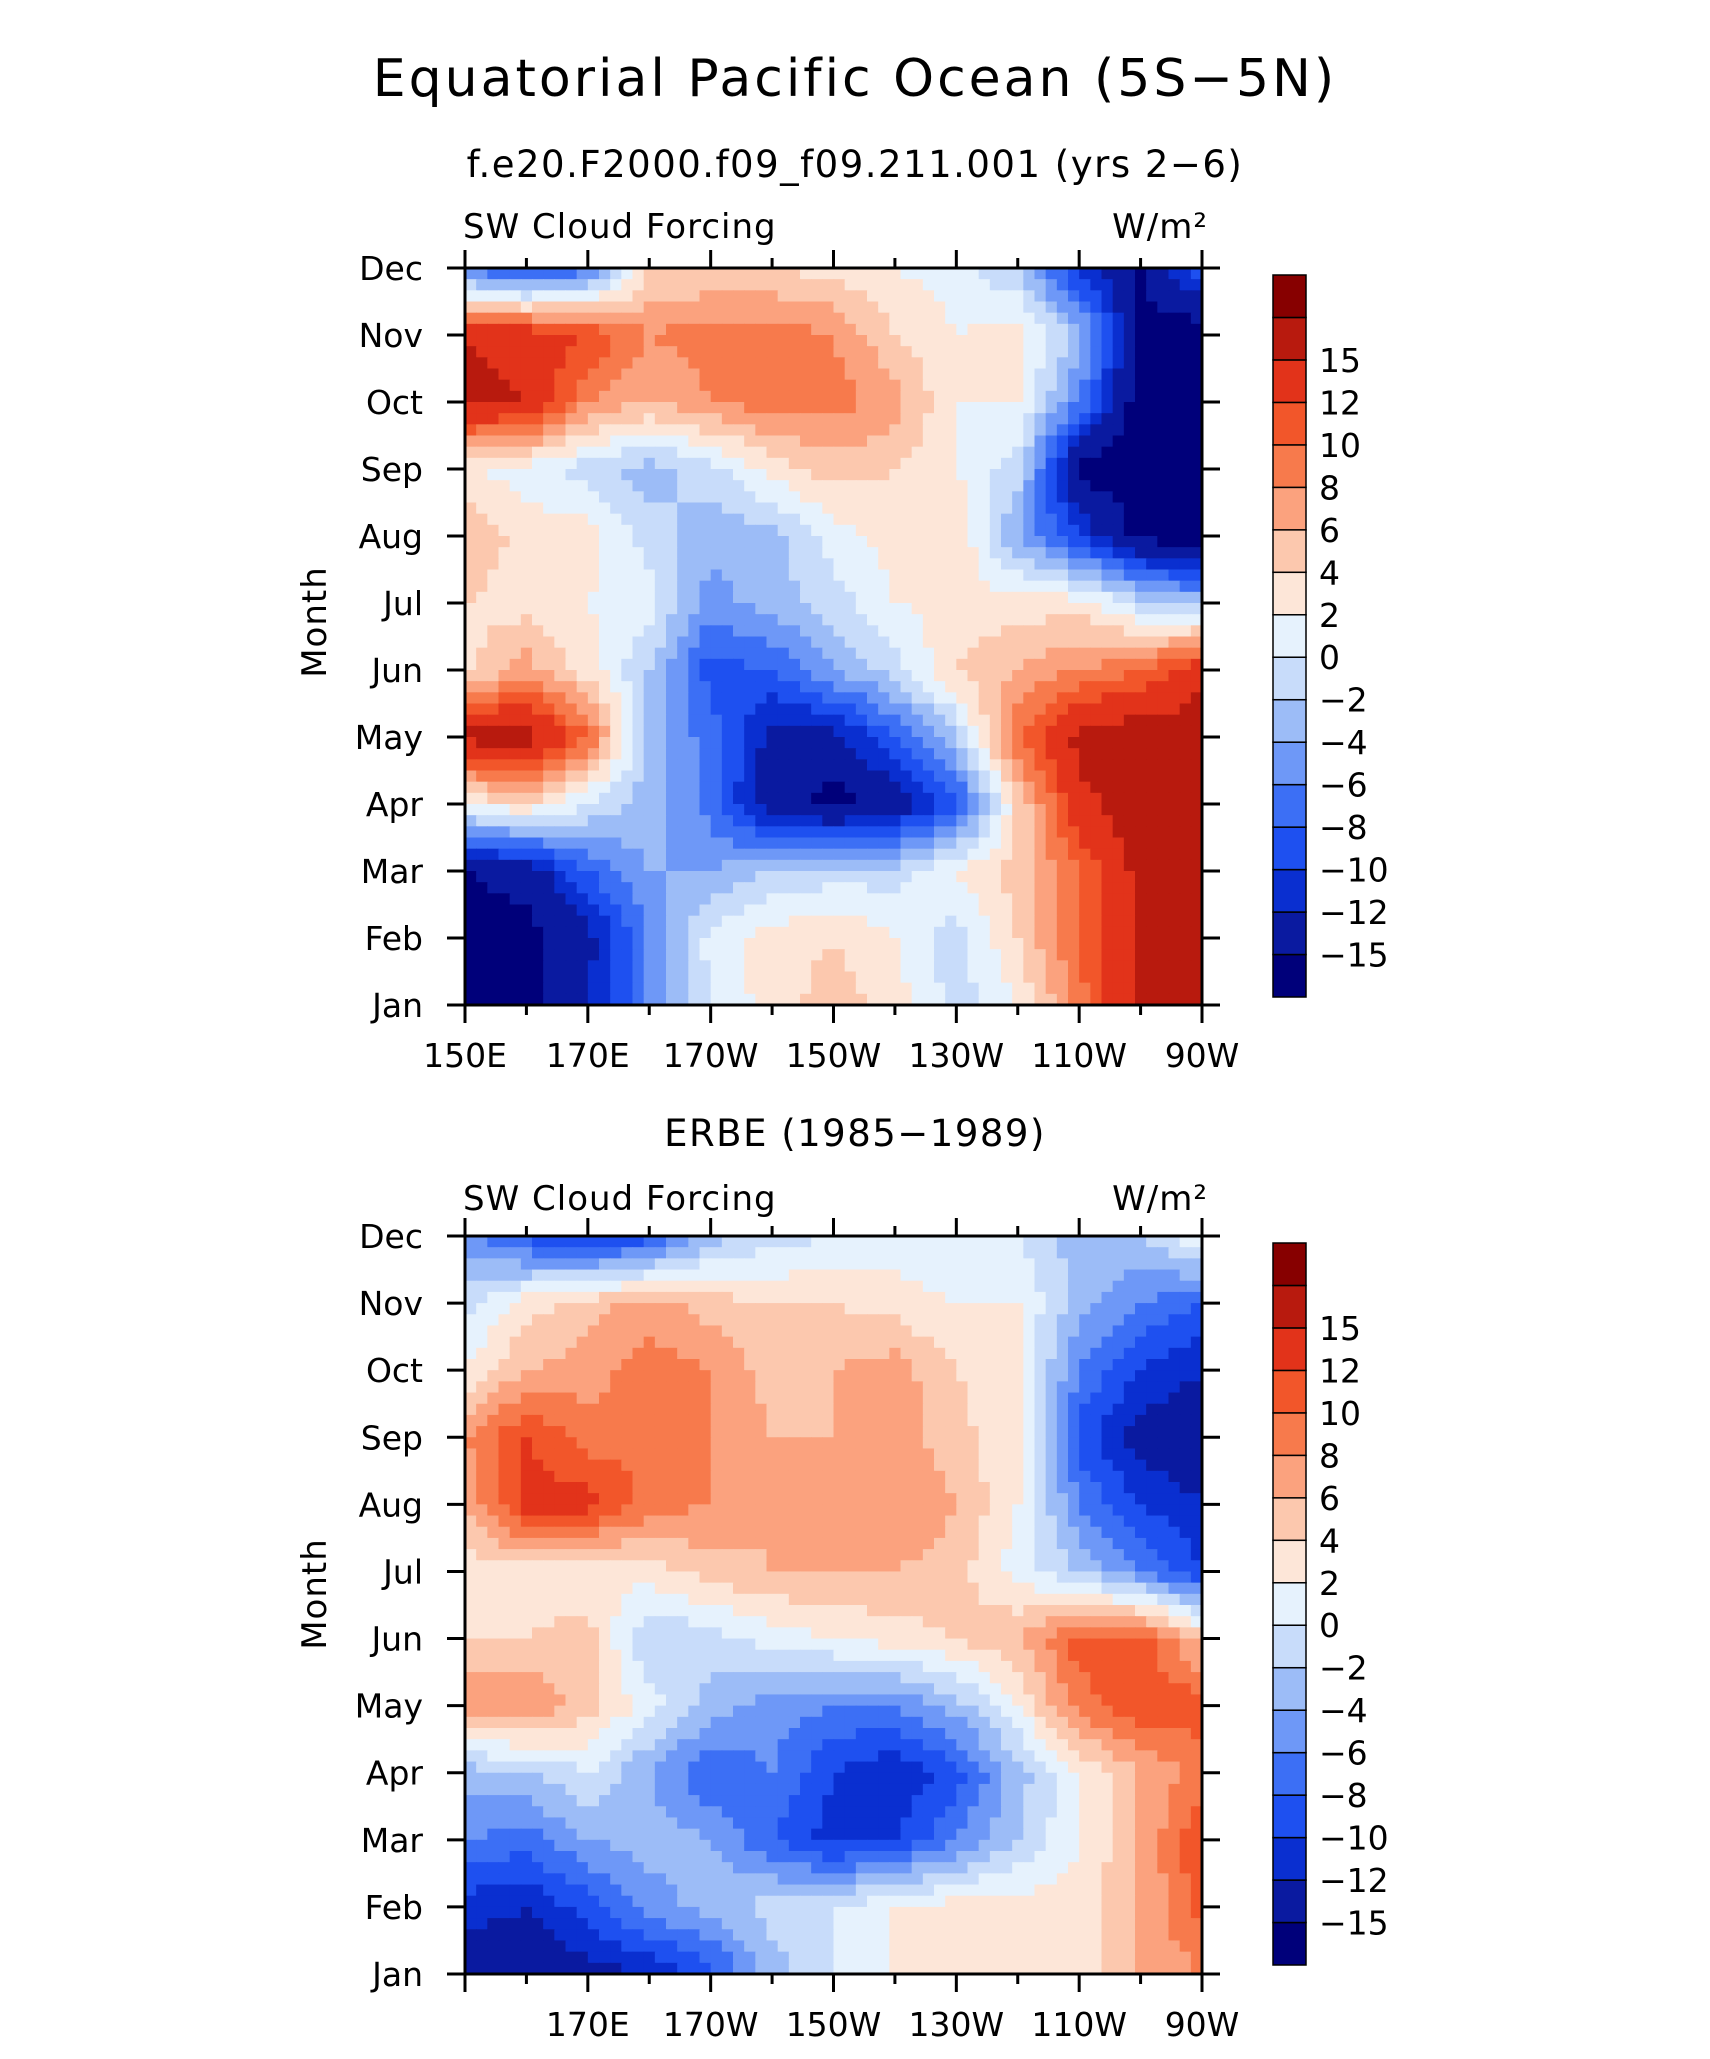 This screenshot has width=1710, height=2059. I want to click on colorbar-box, so click(1289, 508).